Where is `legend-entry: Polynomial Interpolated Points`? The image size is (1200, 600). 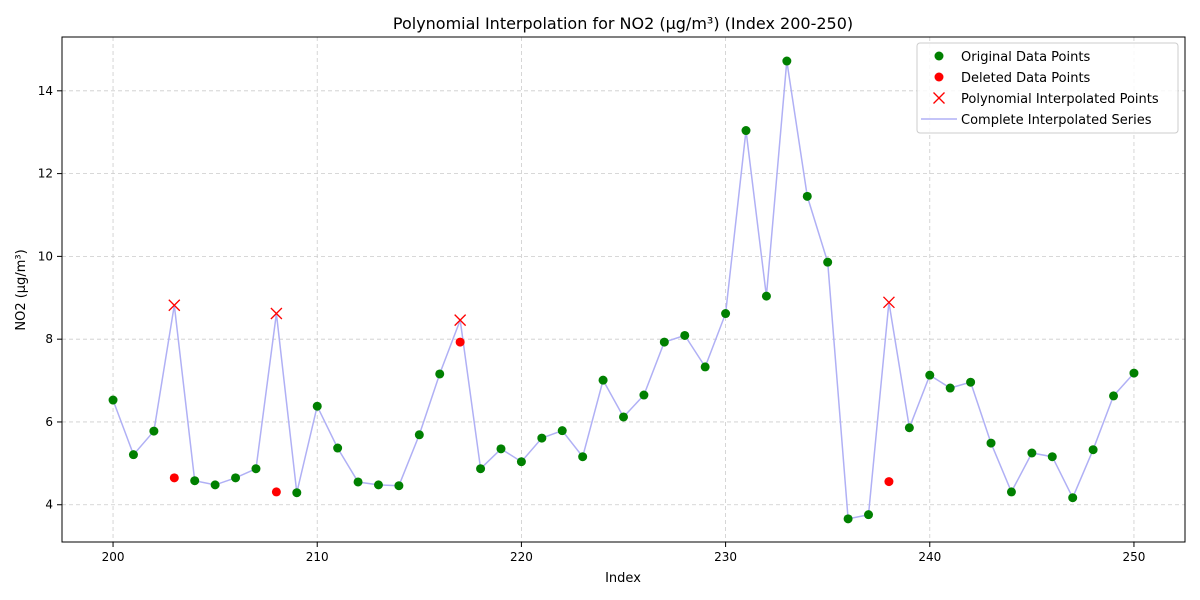
legend-entry: Polynomial Interpolated Points is located at coordinates (1046, 99).